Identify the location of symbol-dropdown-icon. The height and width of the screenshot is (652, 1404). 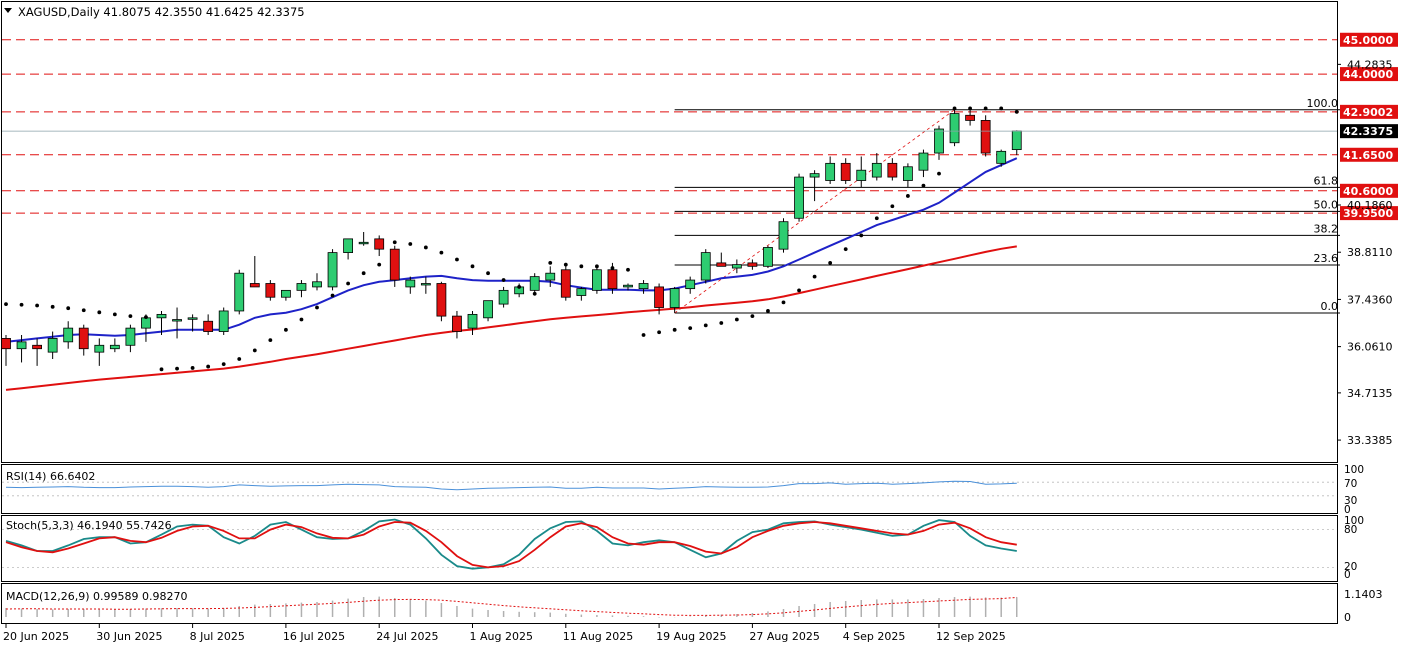
(8, 10).